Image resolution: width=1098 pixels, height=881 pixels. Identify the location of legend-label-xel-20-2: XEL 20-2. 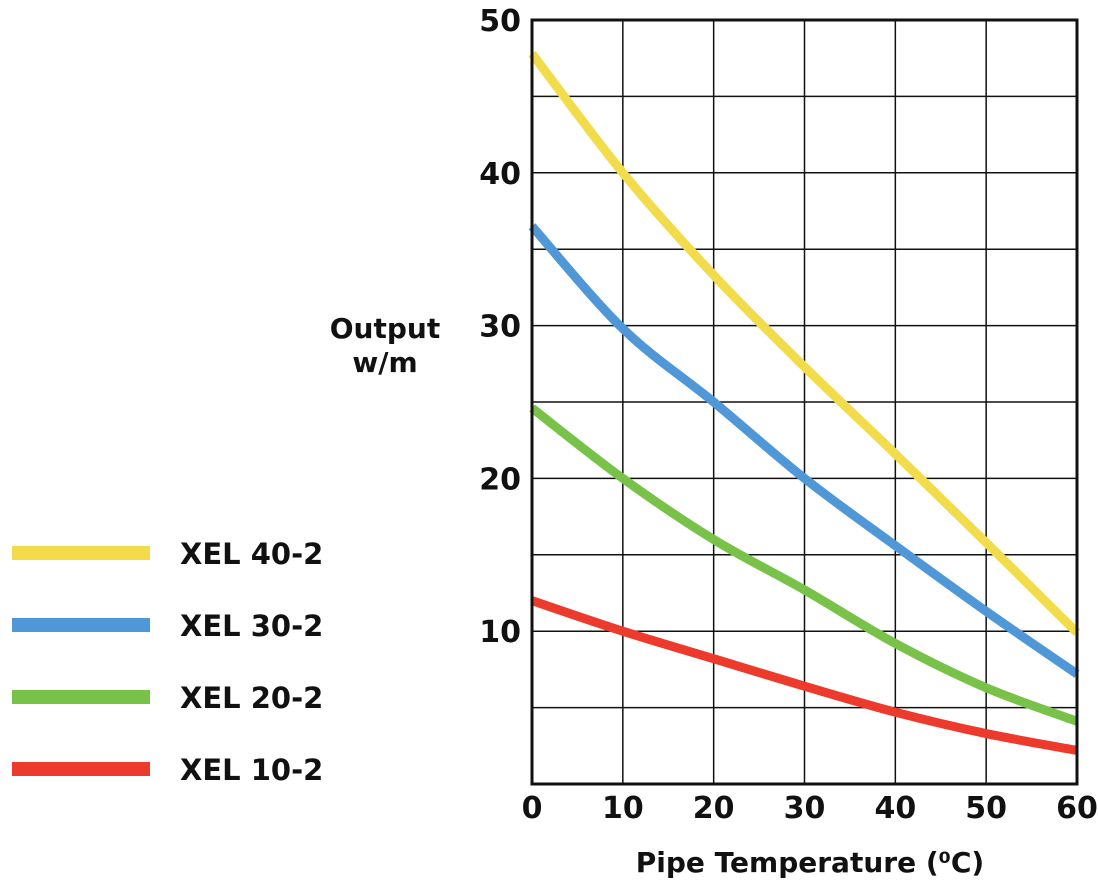
(251, 698).